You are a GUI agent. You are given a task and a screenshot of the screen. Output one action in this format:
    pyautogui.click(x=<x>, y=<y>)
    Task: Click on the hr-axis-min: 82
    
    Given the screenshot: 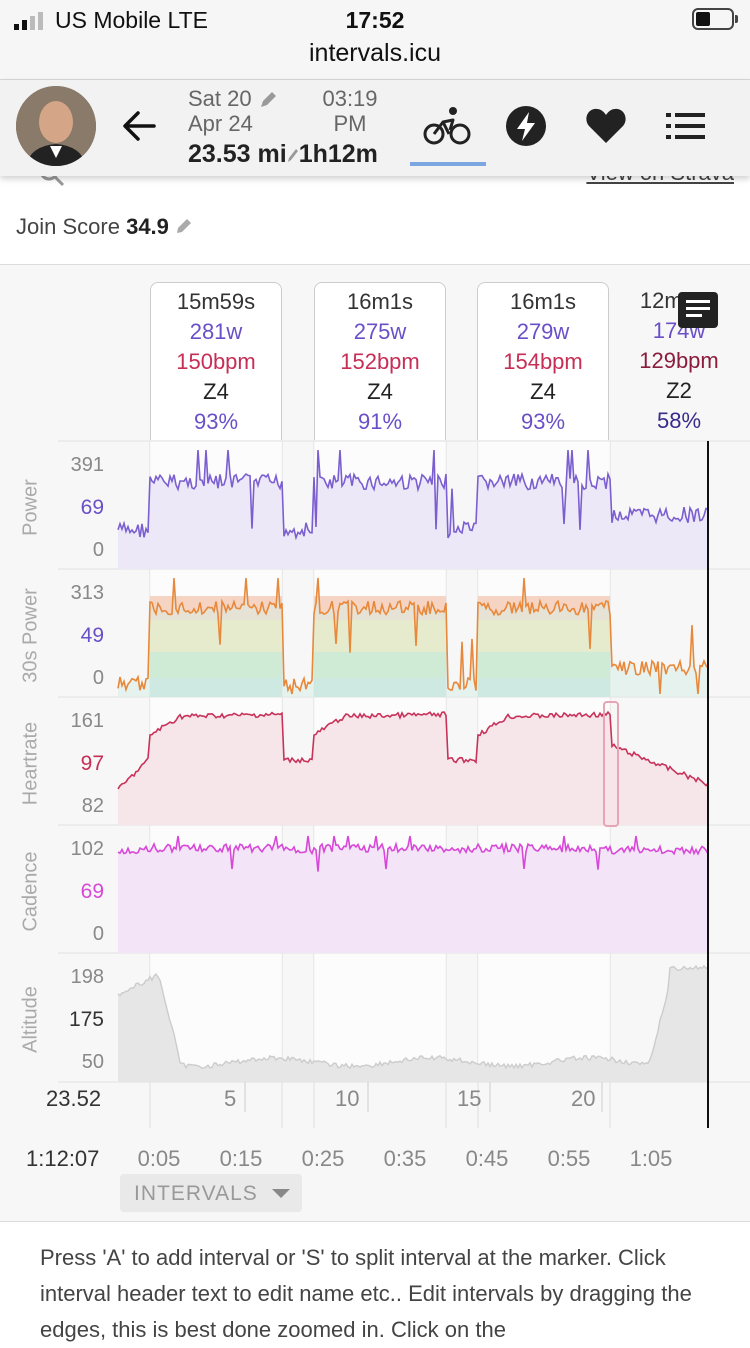 What is the action you would take?
    pyautogui.click(x=92, y=806)
    